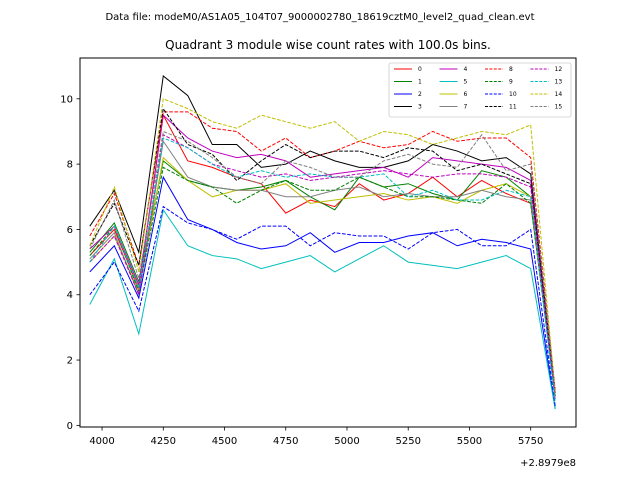 This screenshot has height=480, width=640. What do you see at coordinates (513, 107) in the screenshot?
I see `legend-label-11: 11` at bounding box center [513, 107].